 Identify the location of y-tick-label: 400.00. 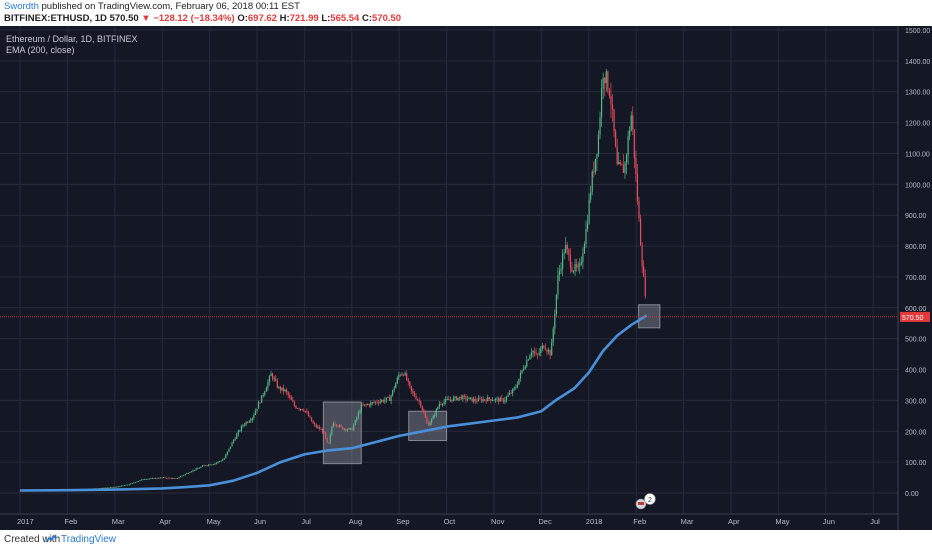
(916, 371).